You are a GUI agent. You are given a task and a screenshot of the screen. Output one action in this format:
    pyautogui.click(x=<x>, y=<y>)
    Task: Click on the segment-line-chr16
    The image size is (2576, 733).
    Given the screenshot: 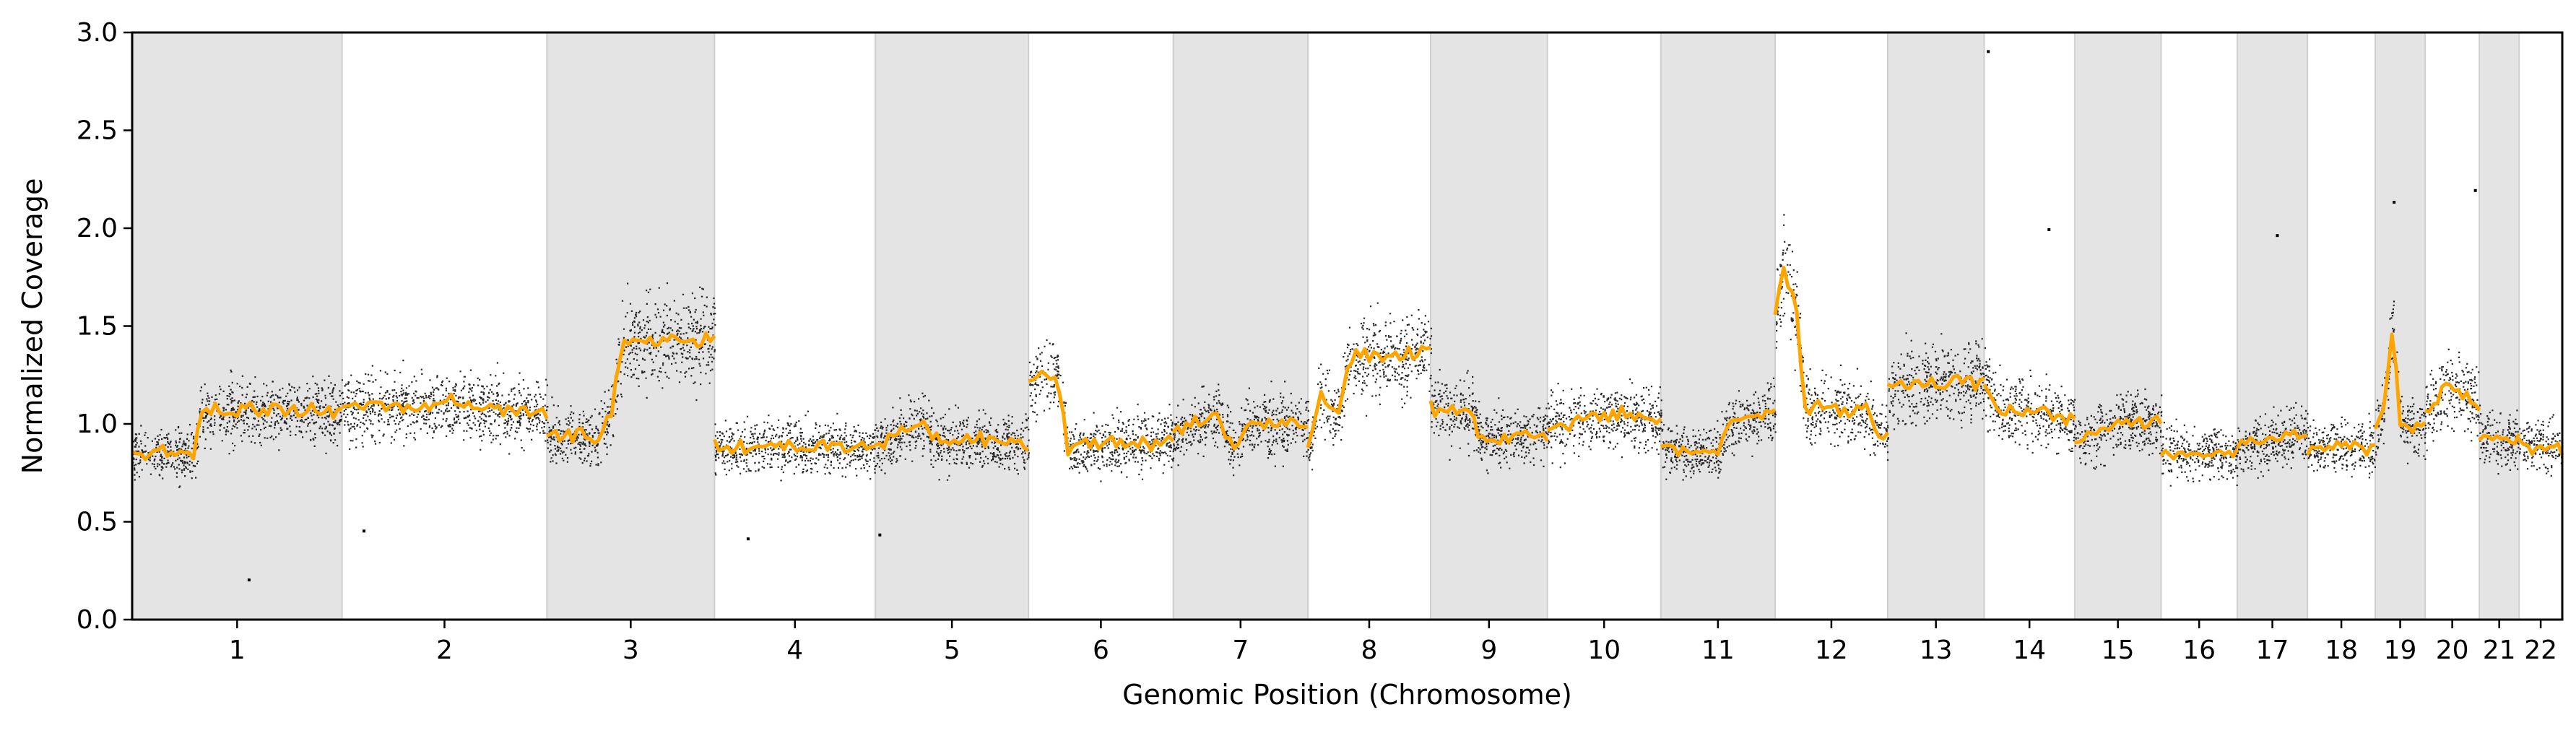 What is the action you would take?
    pyautogui.click(x=2199, y=454)
    